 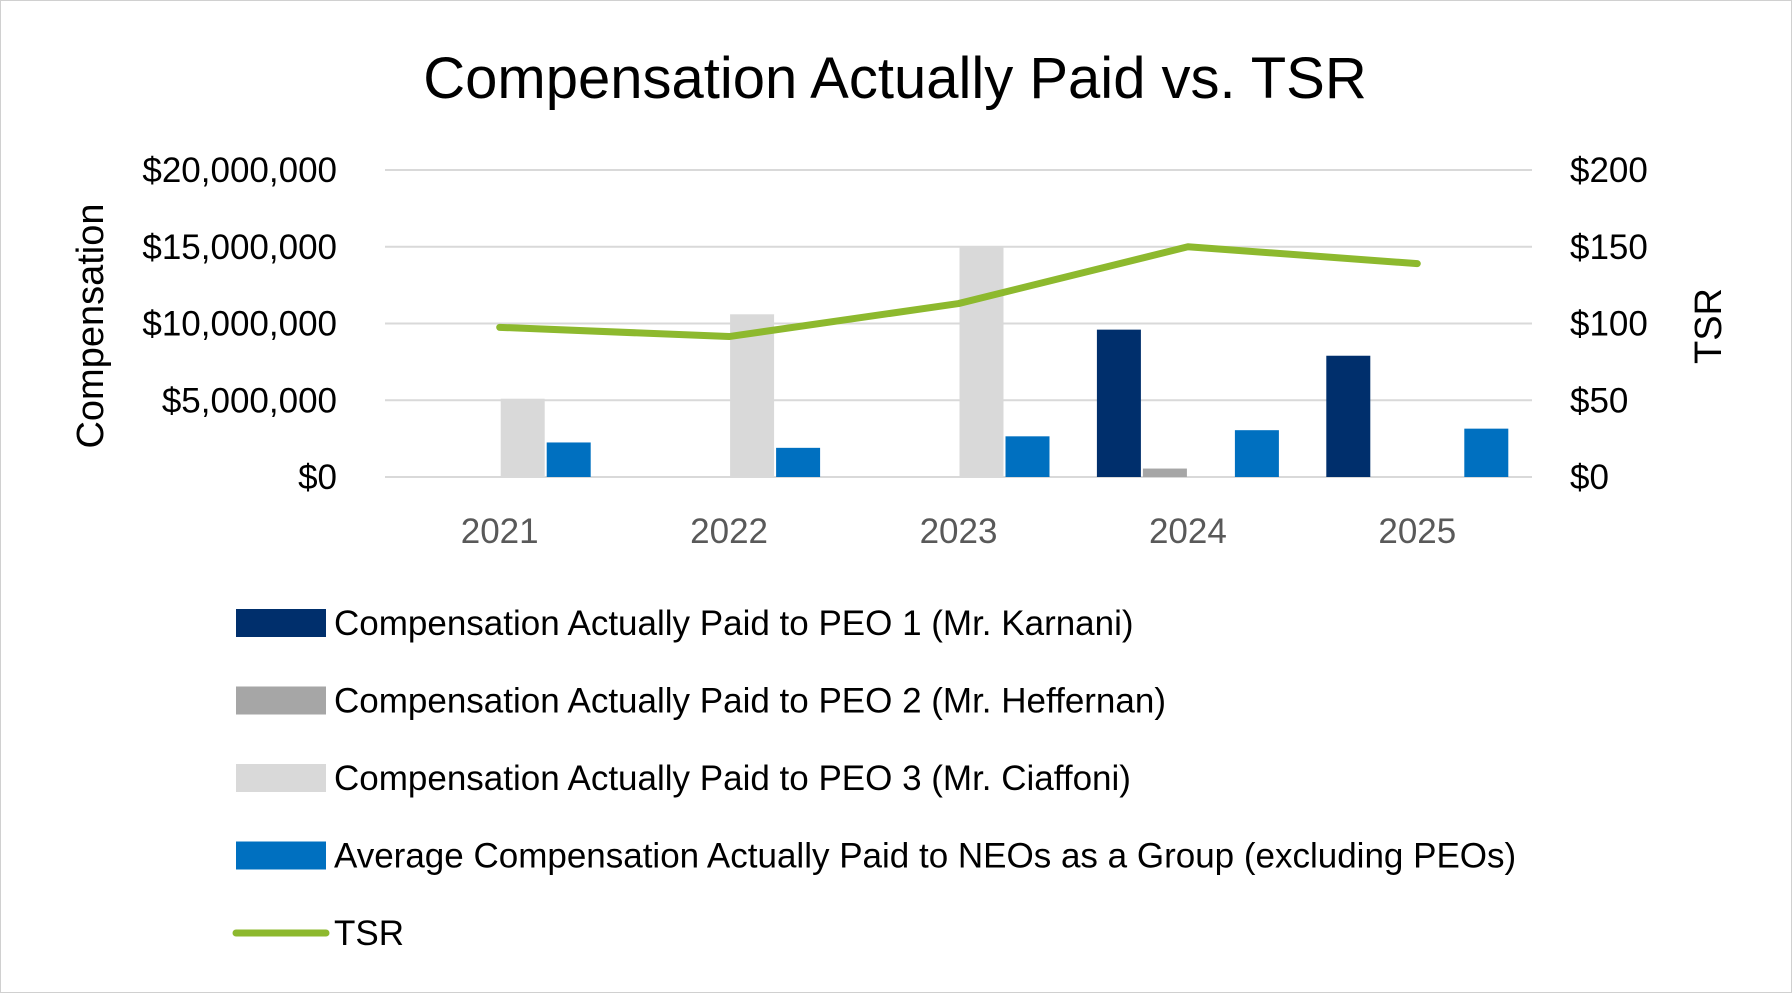 What do you see at coordinates (369, 933) in the screenshot?
I see `legend-label: TSR` at bounding box center [369, 933].